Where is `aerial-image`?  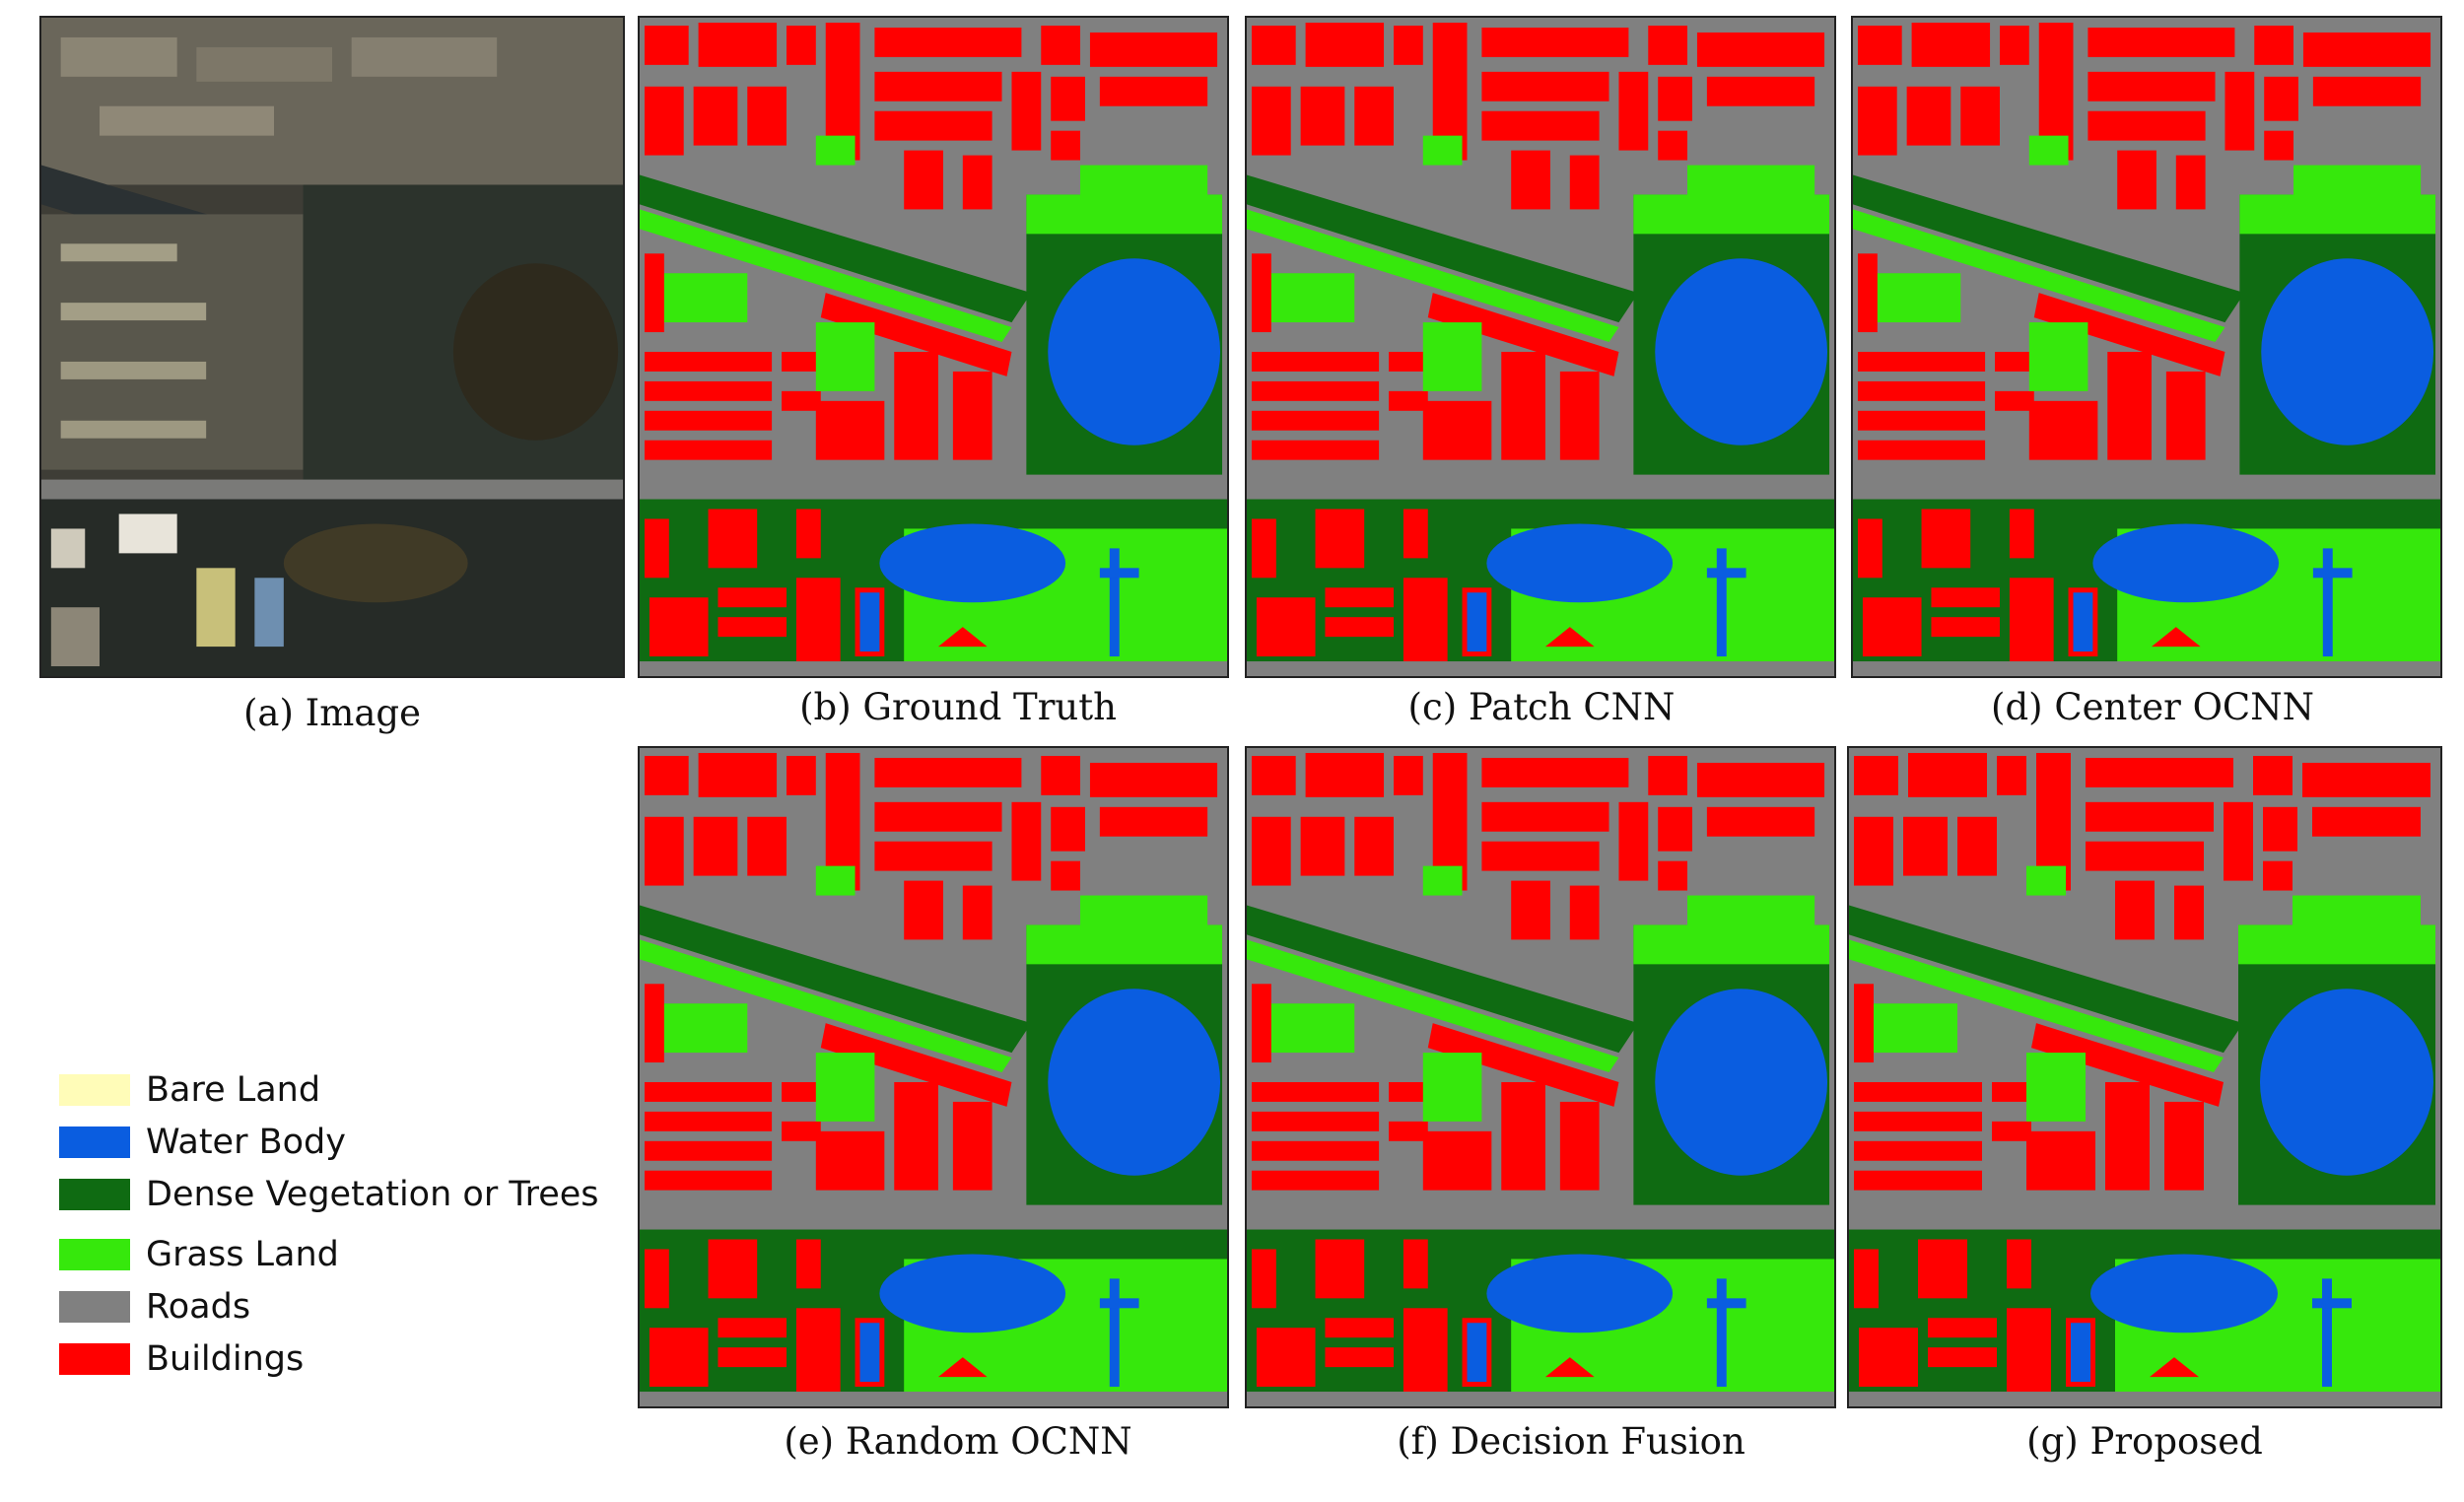
aerial-image is located at coordinates (332, 347).